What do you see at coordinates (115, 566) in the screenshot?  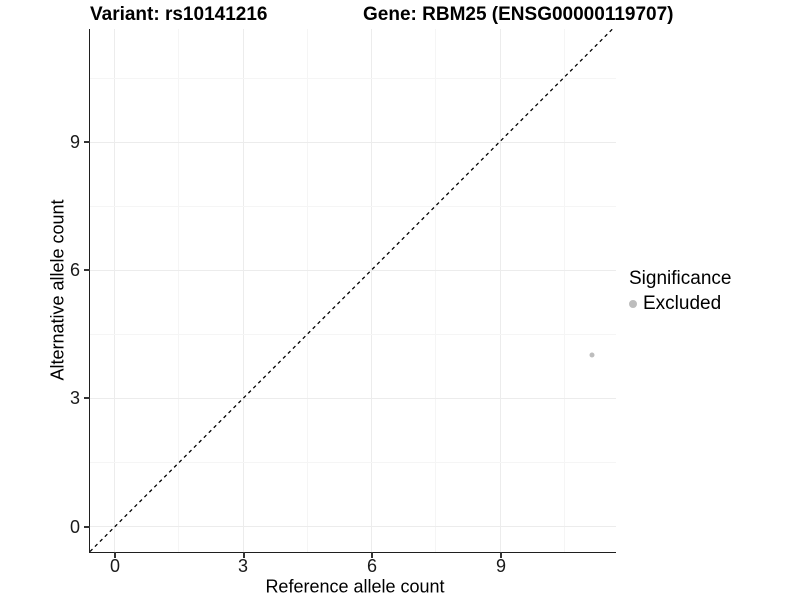 I see `x-tick-label: 0` at bounding box center [115, 566].